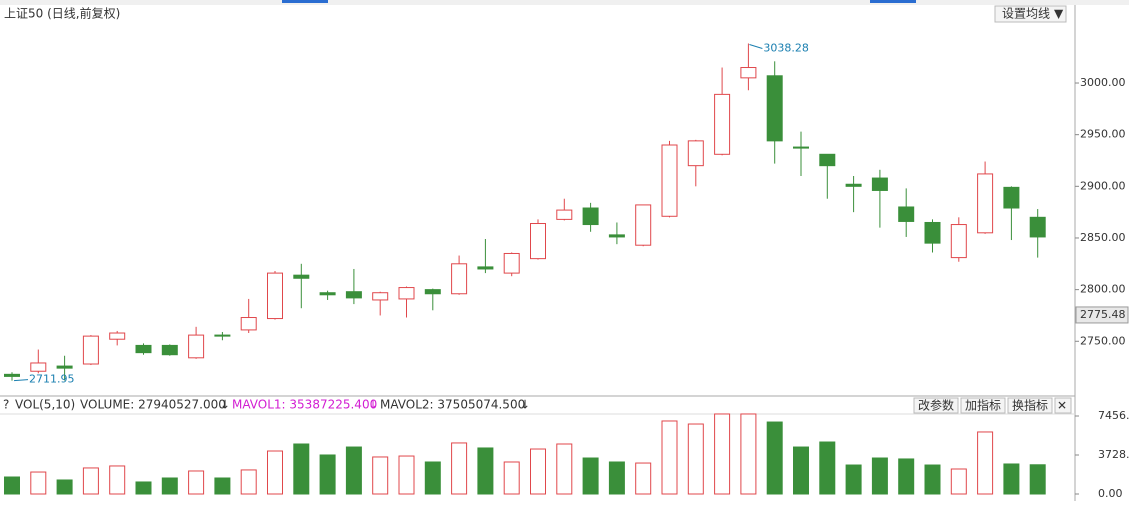 The height and width of the screenshot is (505, 1129). Describe the element at coordinates (1103, 289) in the screenshot. I see `y-tick-label: 2800.00` at that location.